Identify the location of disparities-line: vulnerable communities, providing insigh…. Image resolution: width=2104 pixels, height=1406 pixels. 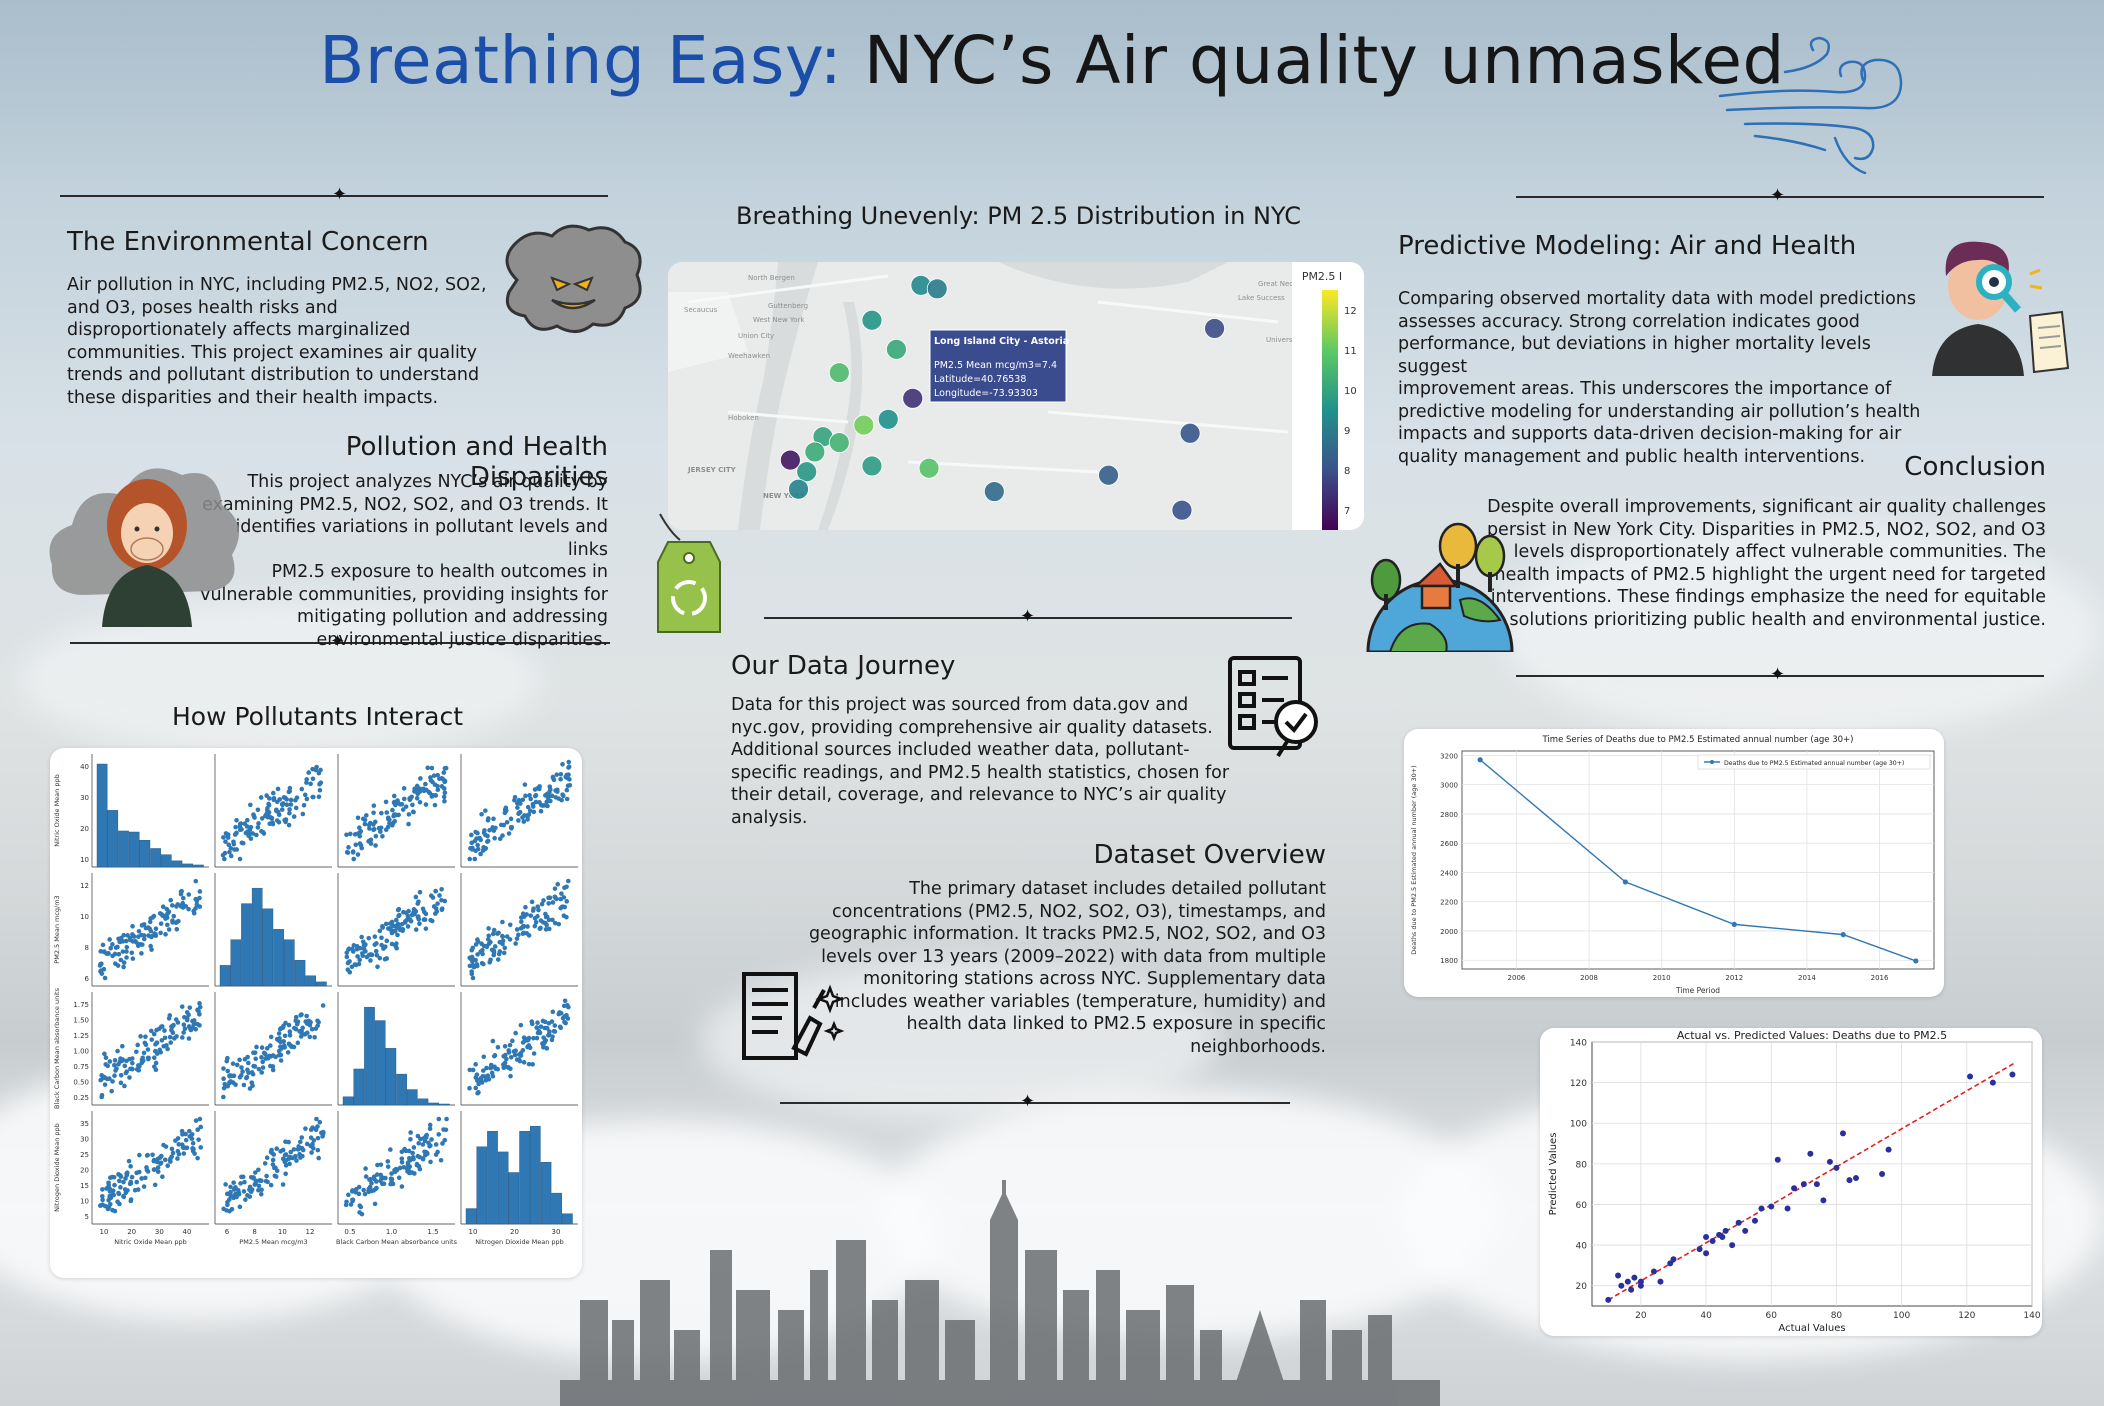
(404, 594).